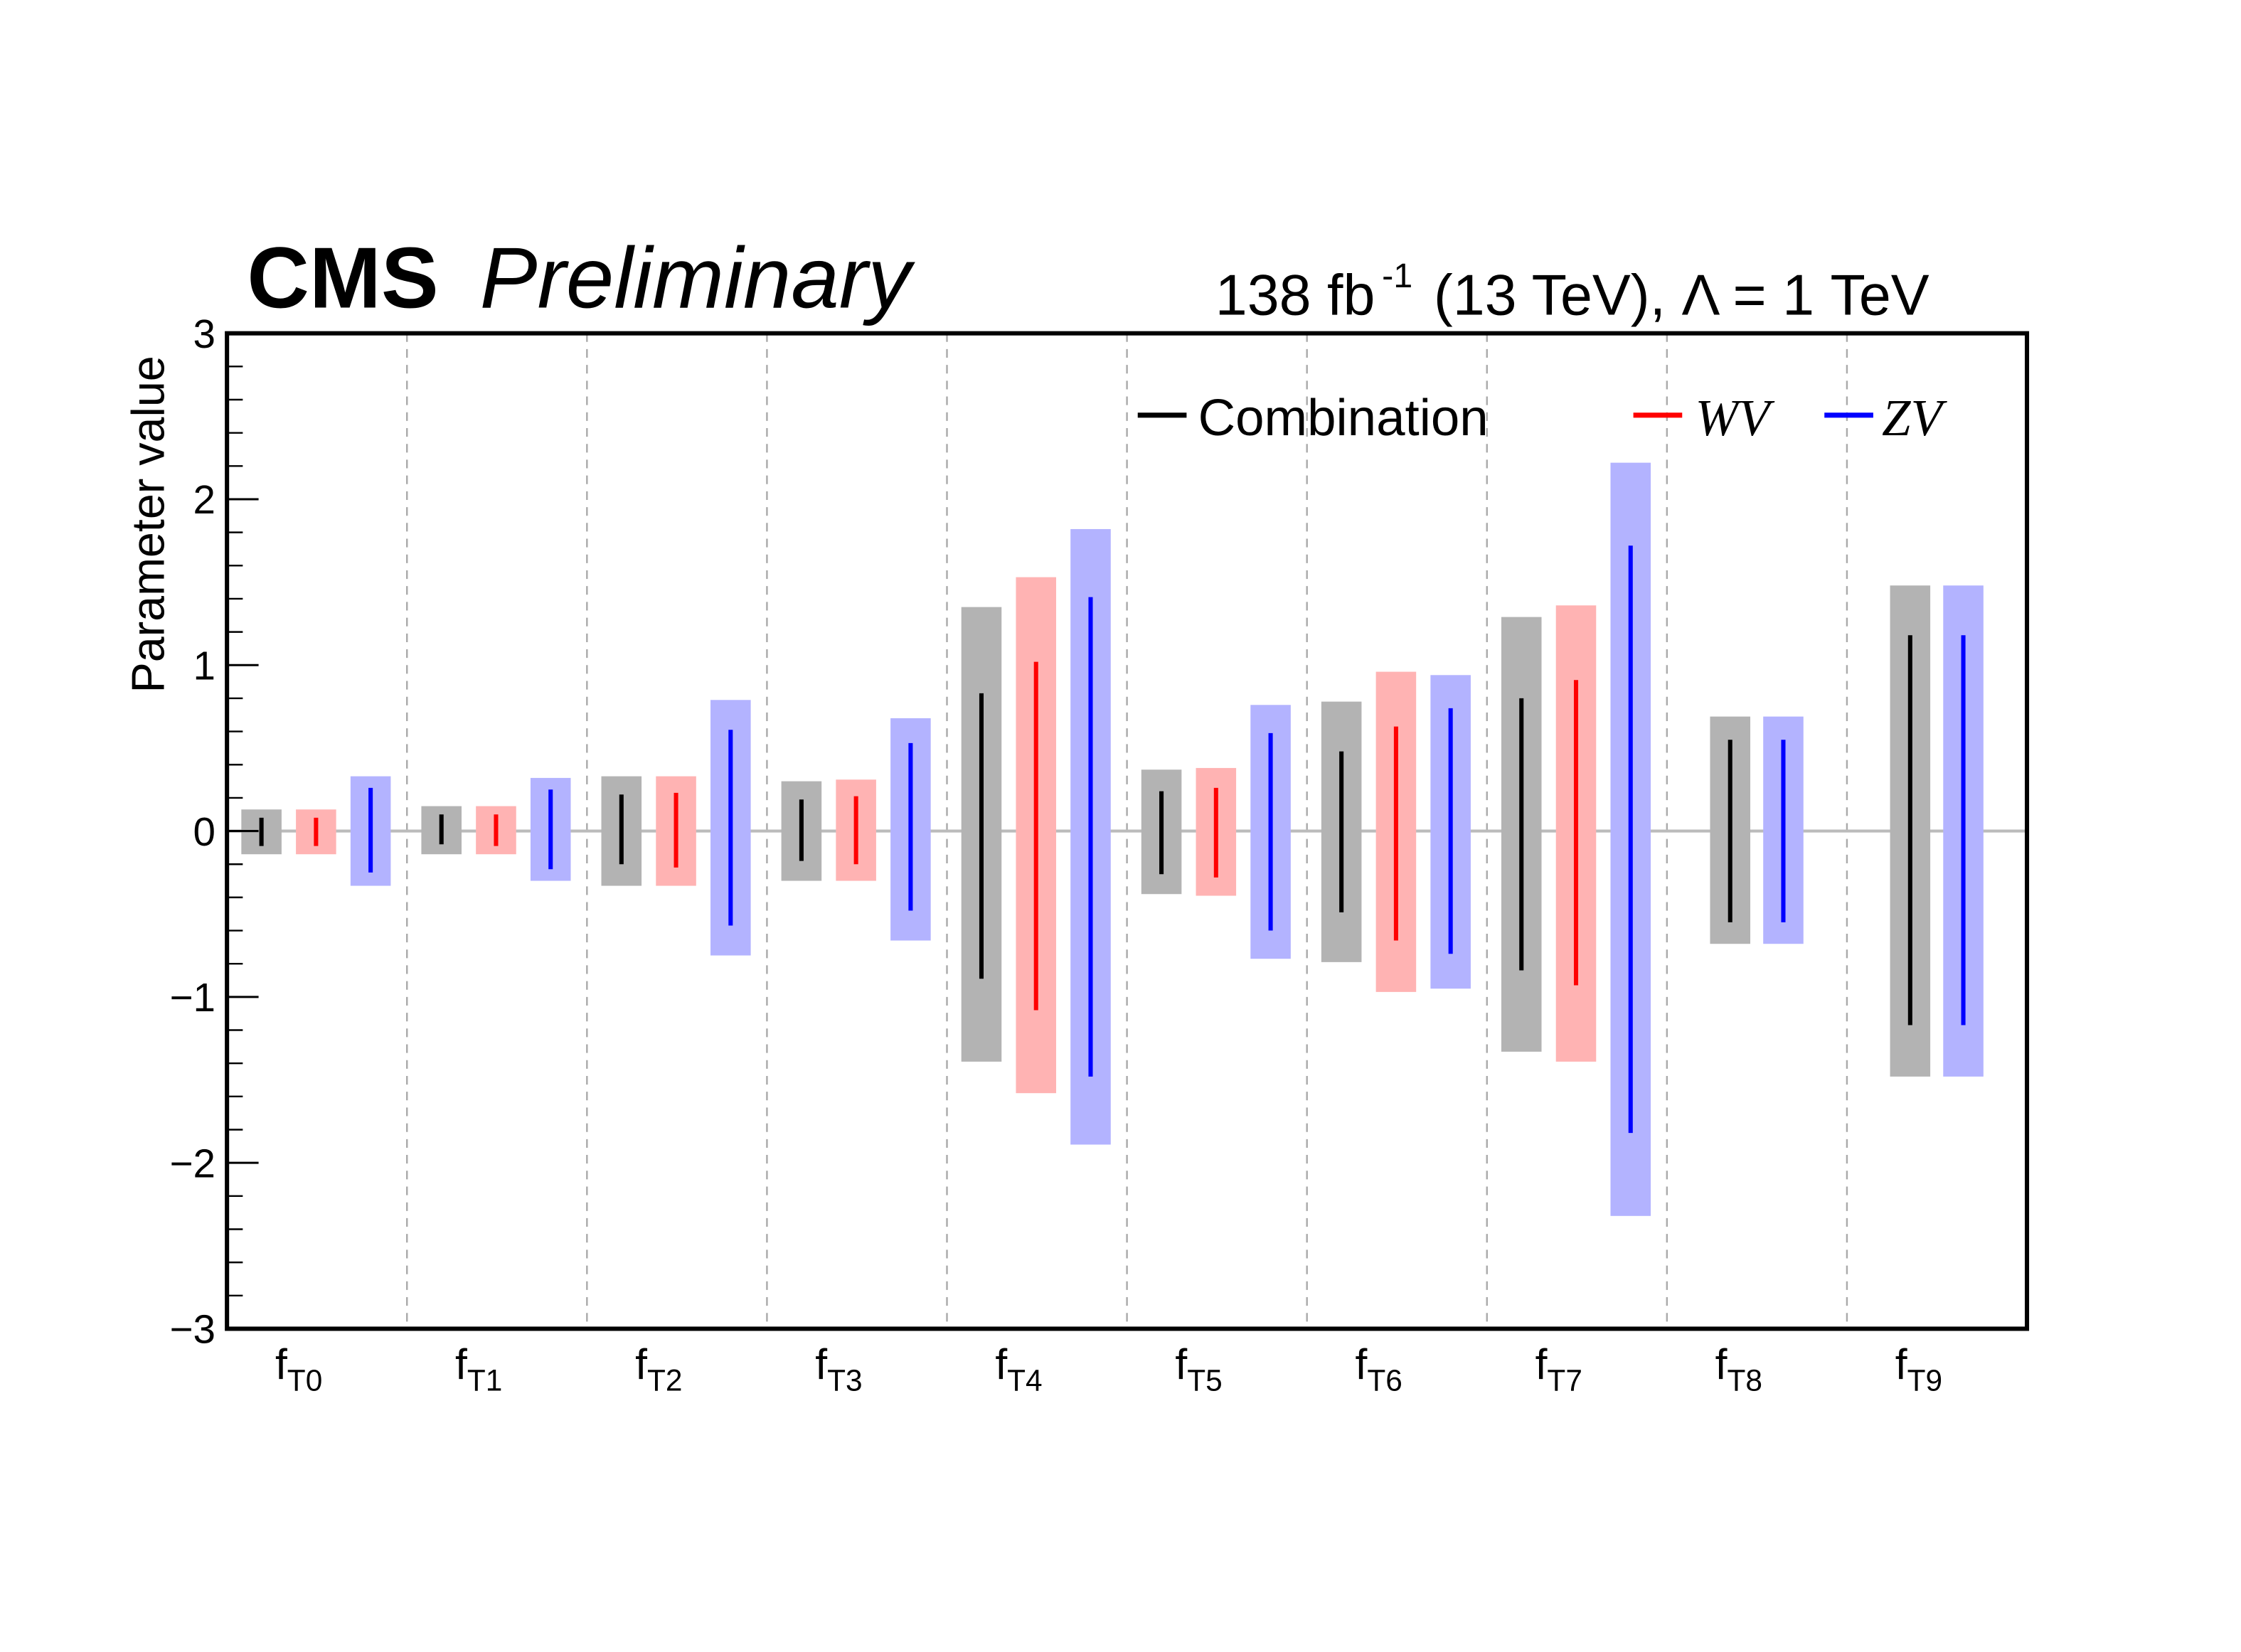 The width and height of the screenshot is (2241, 1652). I want to click on y-tick-label: −1, so click(192, 997).